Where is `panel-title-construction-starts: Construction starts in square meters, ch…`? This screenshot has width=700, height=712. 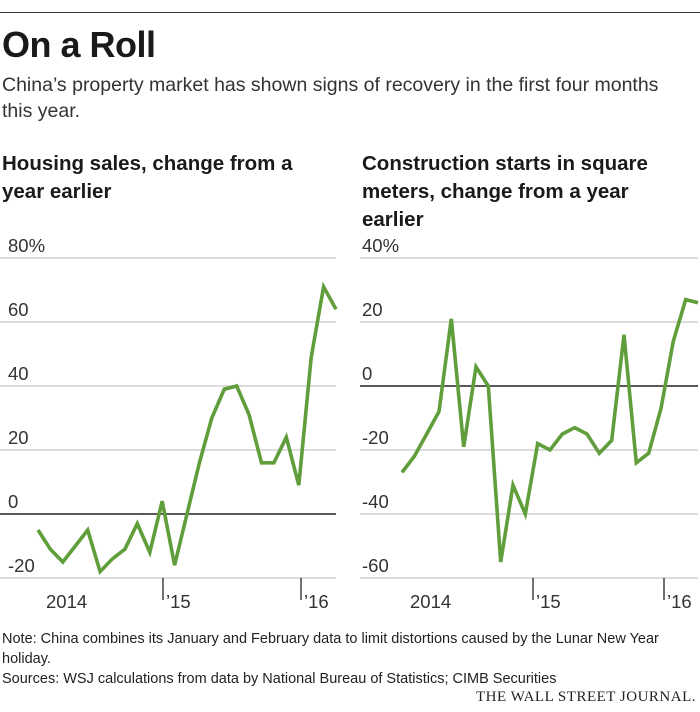
panel-title-construction-starts: Construction starts in square meters, ch… is located at coordinates (505, 191).